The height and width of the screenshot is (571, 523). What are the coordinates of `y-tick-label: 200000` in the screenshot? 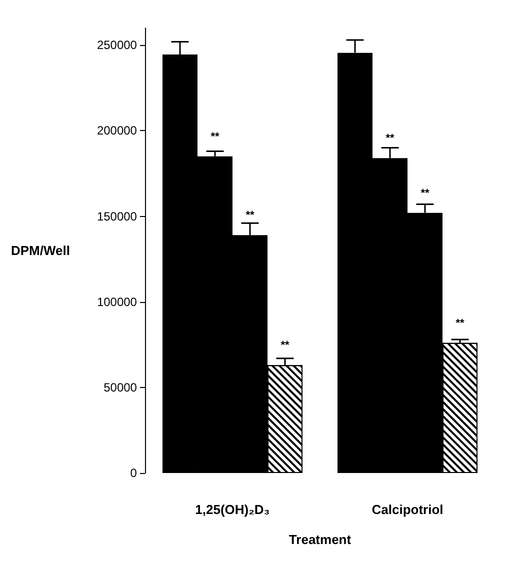 It's located at (117, 131).